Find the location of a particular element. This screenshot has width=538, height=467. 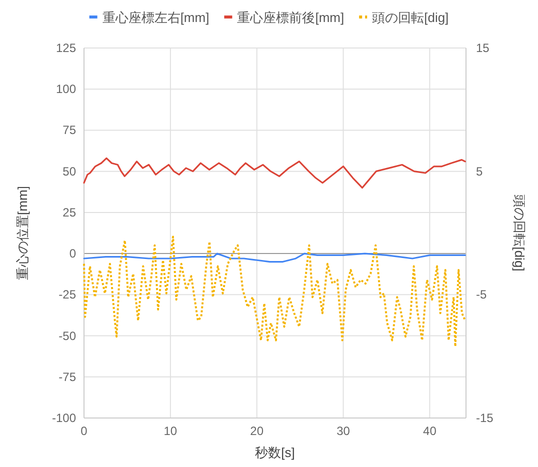

y-axis-title: 重心の位置[mm] is located at coordinates (22, 233).